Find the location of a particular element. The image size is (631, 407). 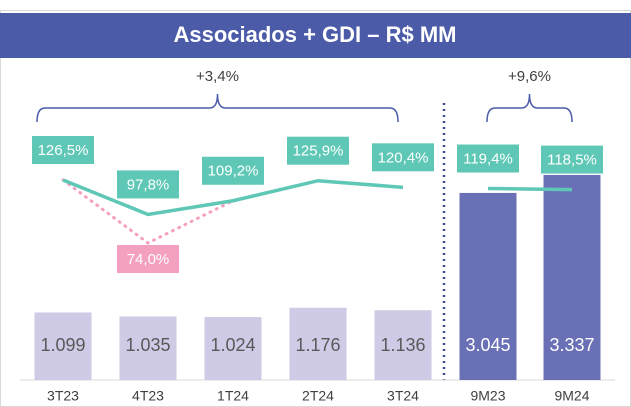

x-tick-label: 2T24 is located at coordinates (318, 396).